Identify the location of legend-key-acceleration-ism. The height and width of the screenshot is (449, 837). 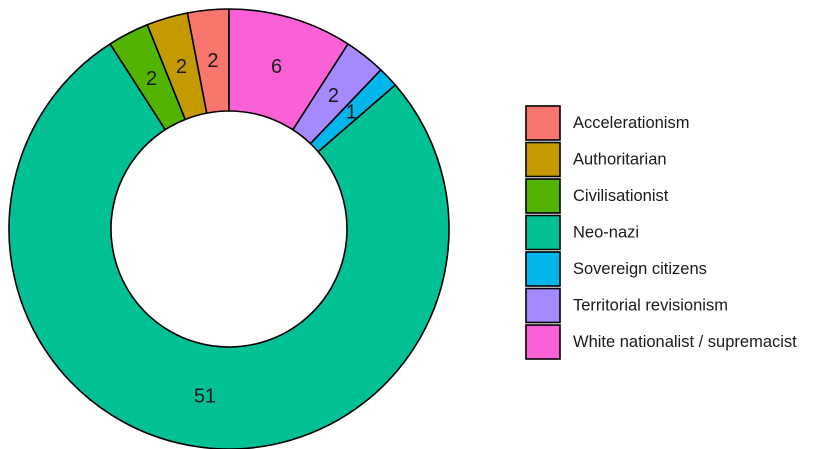
(543, 123).